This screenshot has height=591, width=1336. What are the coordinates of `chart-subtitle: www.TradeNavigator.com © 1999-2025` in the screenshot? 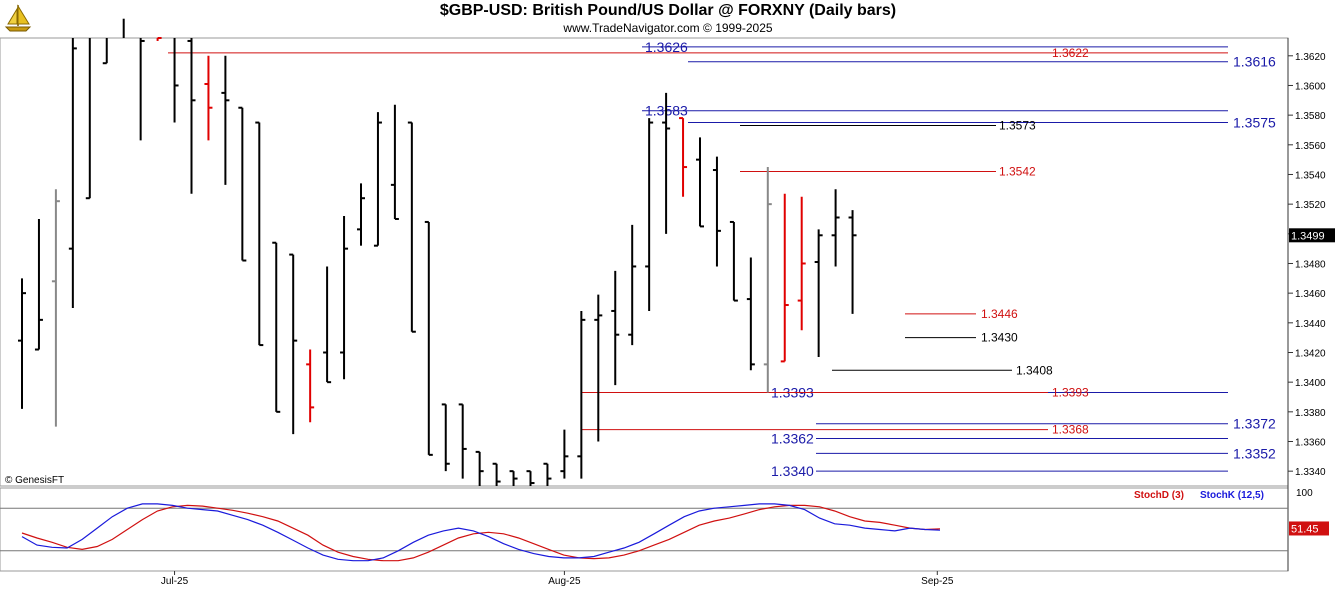 It's located at (668, 28).